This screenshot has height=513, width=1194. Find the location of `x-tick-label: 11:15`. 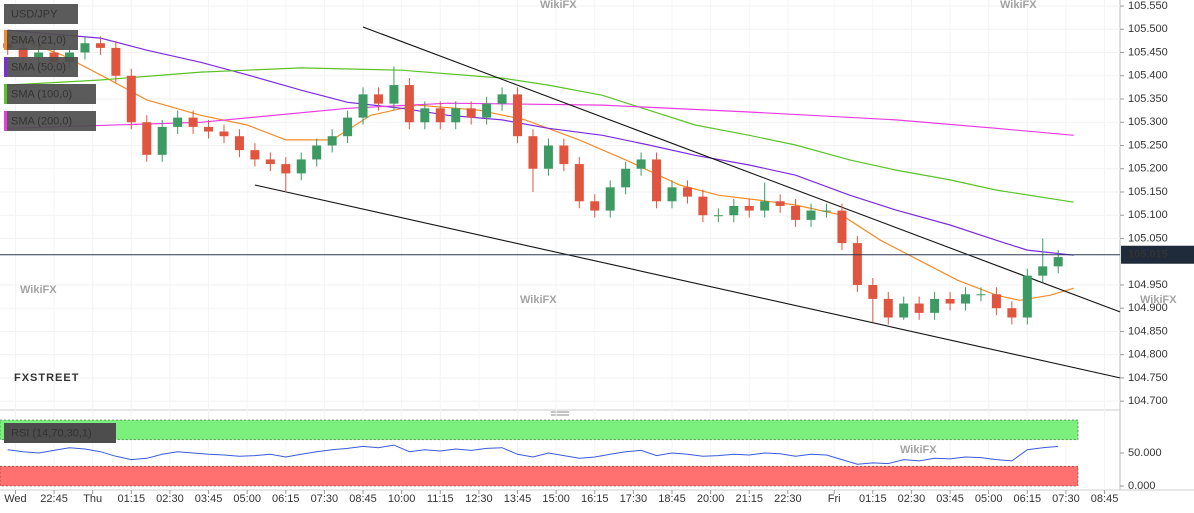

x-tick-label: 11:15 is located at coordinates (440, 499).